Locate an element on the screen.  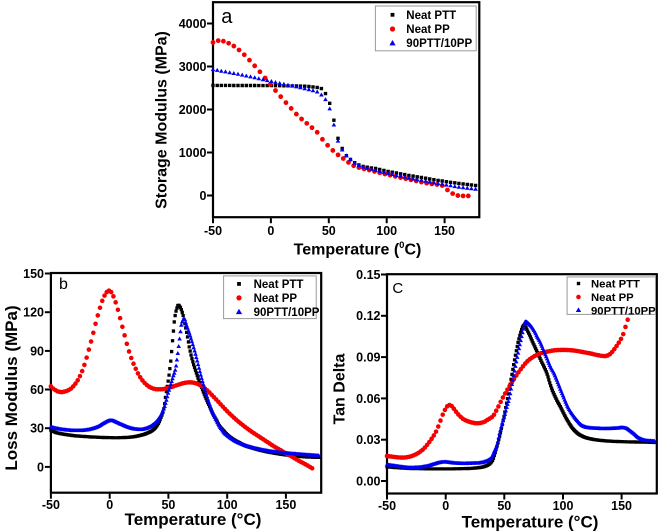
svg-text: Storage Modulus (MPa) is located at coordinates (162, 120).